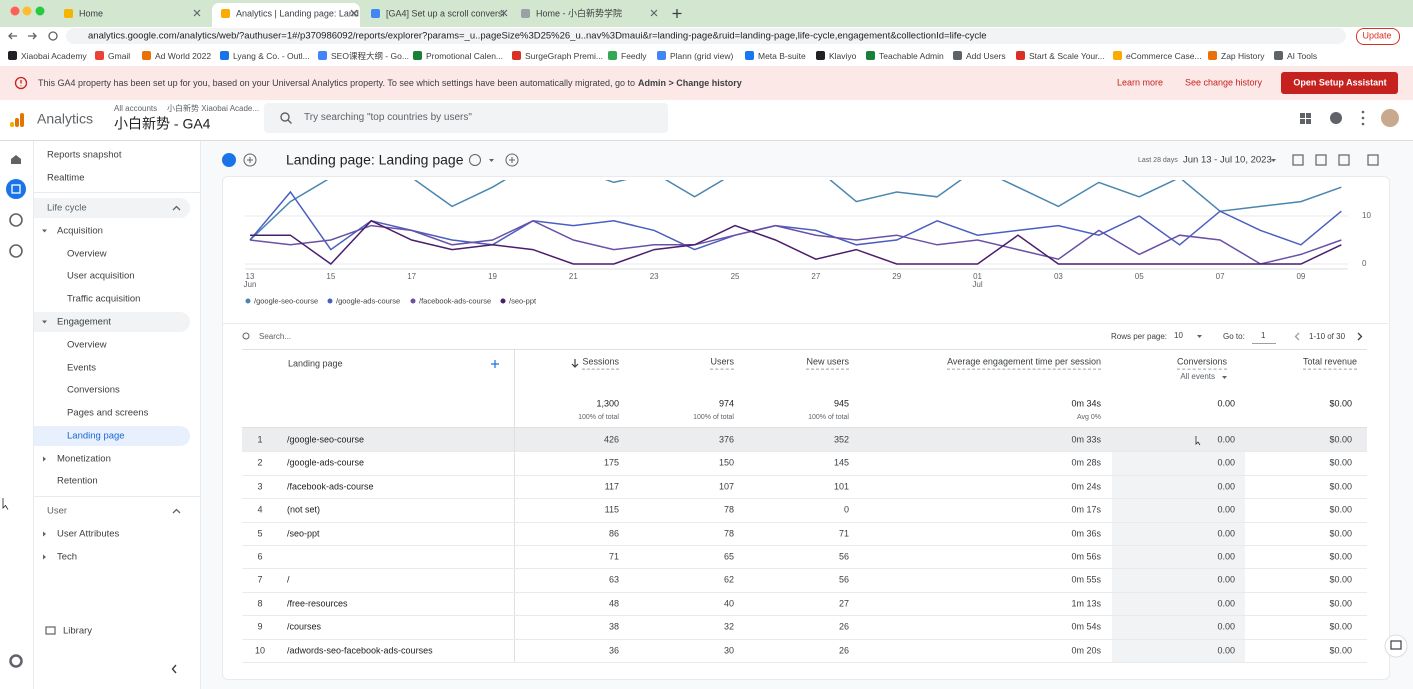 Image resolution: width=1413 pixels, height=689 pixels. I want to click on bookmark: Zap History, so click(1242, 56).